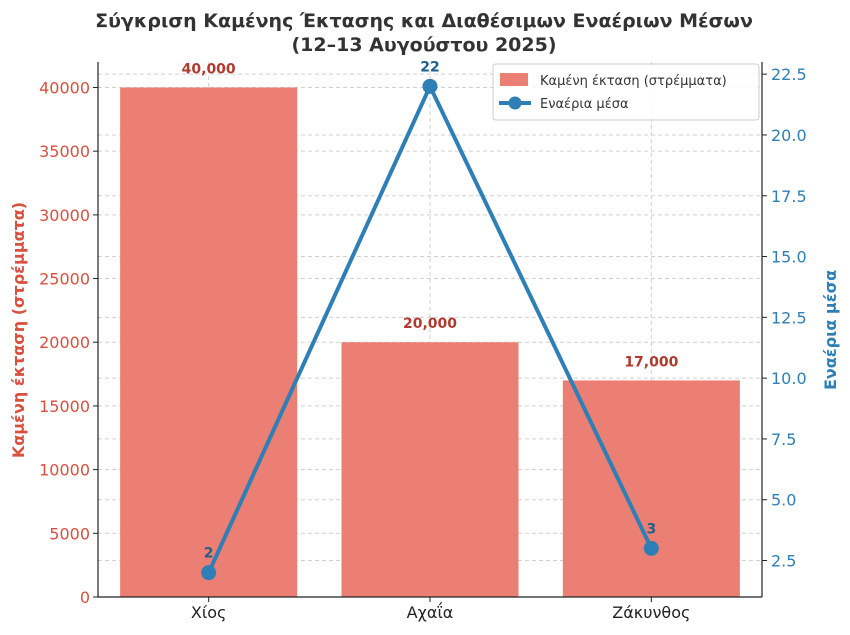 Image resolution: width=850 pixels, height=635 pixels. Describe the element at coordinates (429, 67) in the screenshot. I see `line-value-label: 22` at that location.